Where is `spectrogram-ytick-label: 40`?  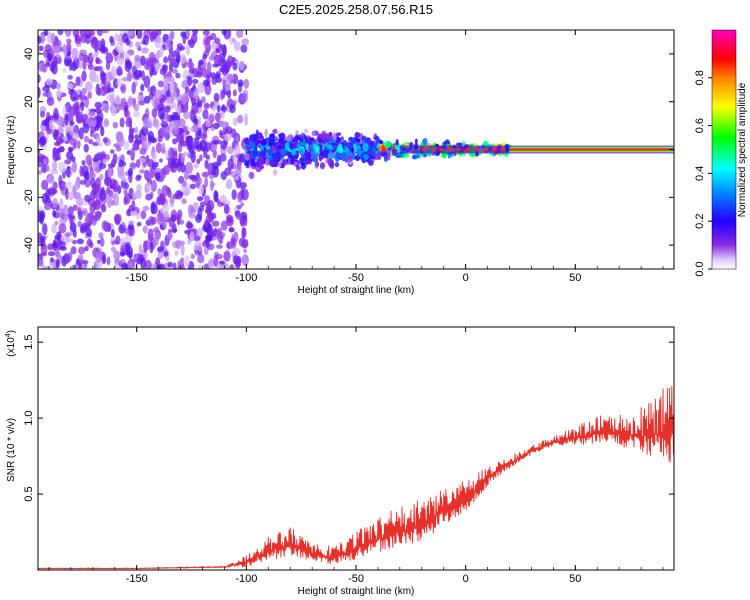
spectrogram-ytick-label: 40 is located at coordinates (29, 54).